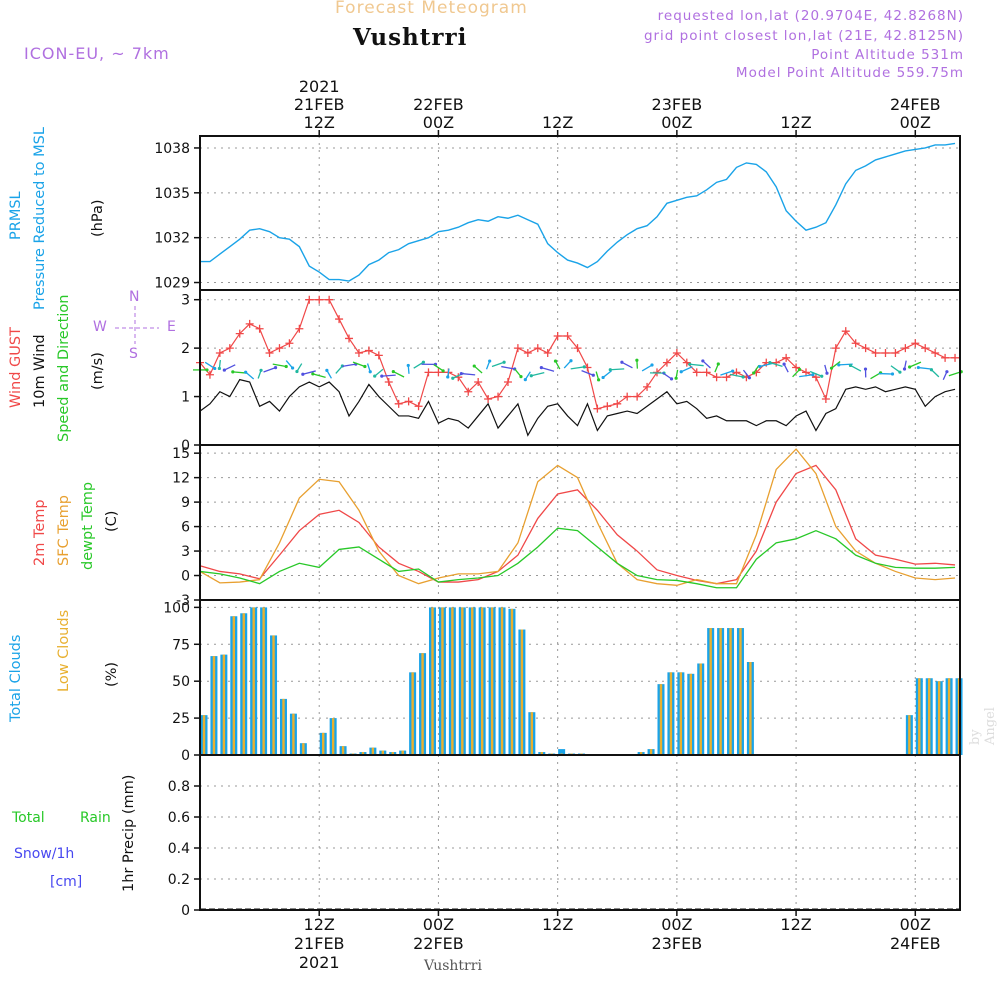 The height and width of the screenshot is (1000, 1000). I want to click on y-tick-label: 50, so click(181, 682).